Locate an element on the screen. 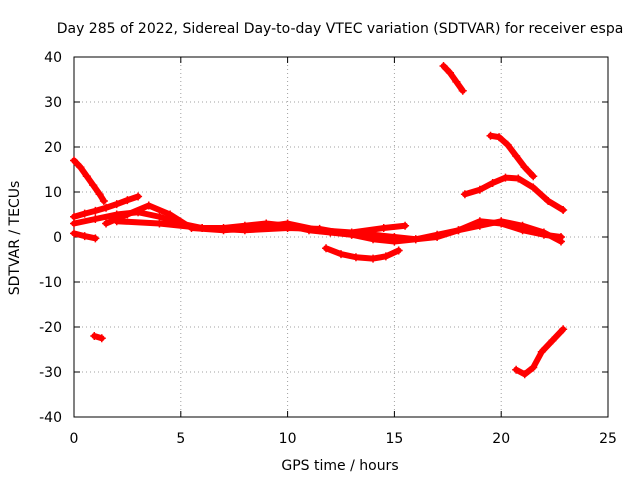 The width and height of the screenshot is (640, 480). series-track-h-small is located at coordinates (98, 337).